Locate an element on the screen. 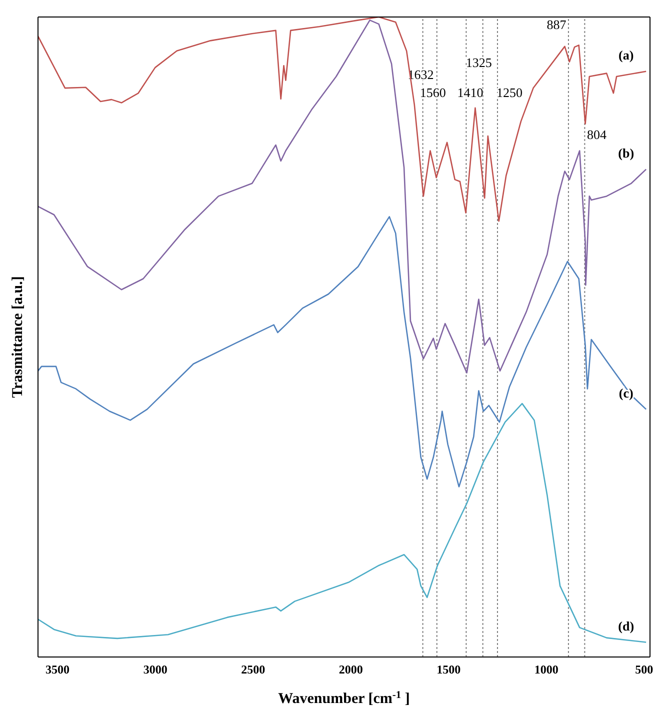 The image size is (667, 725). x-tick-label: 1500 is located at coordinates (448, 669).